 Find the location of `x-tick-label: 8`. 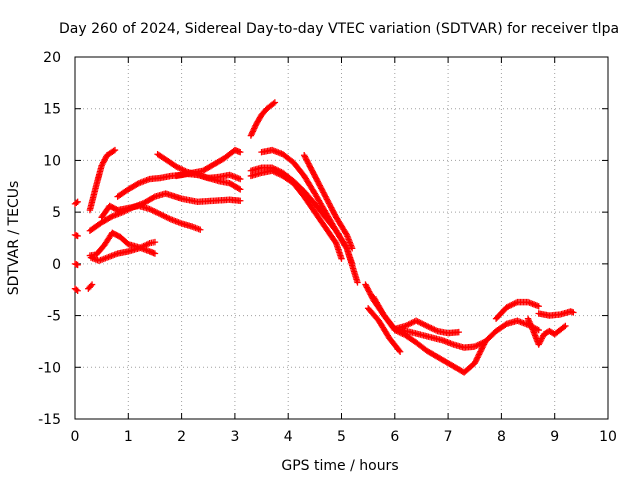

x-tick-label: 8 is located at coordinates (501, 437).